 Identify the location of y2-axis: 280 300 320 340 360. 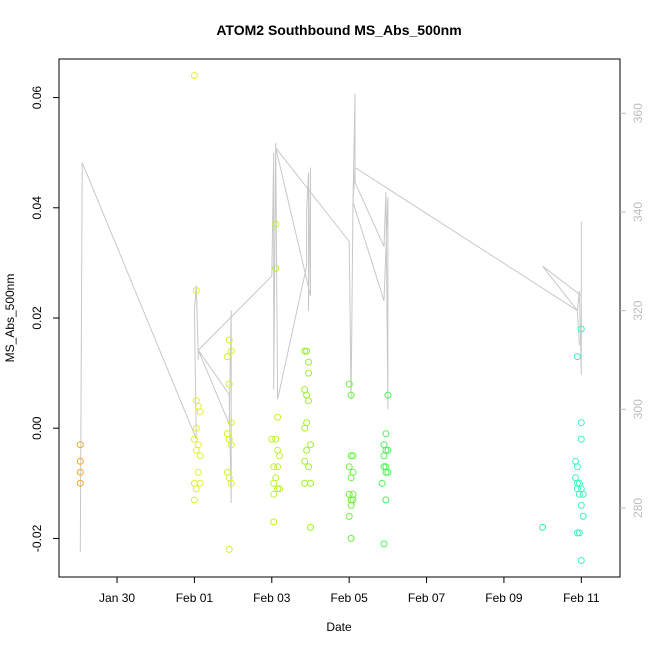
(632, 310).